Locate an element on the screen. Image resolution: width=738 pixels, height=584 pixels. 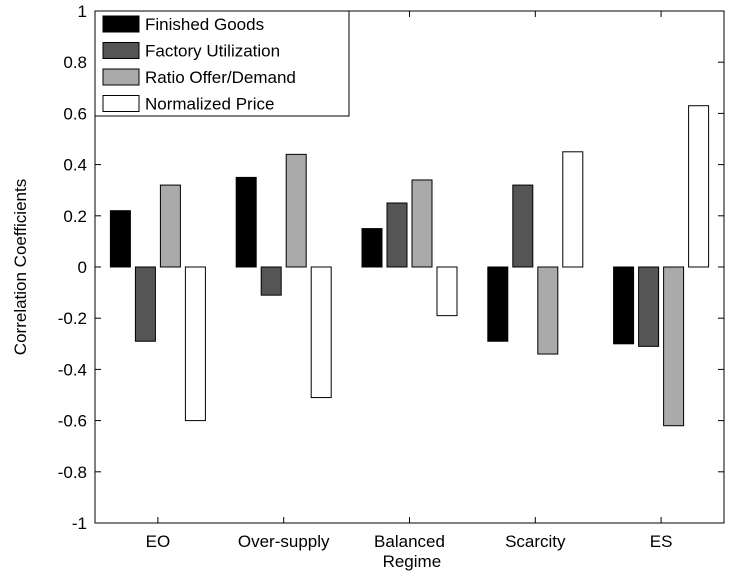
x-tick-label: Over-supply is located at coordinates (284, 541).